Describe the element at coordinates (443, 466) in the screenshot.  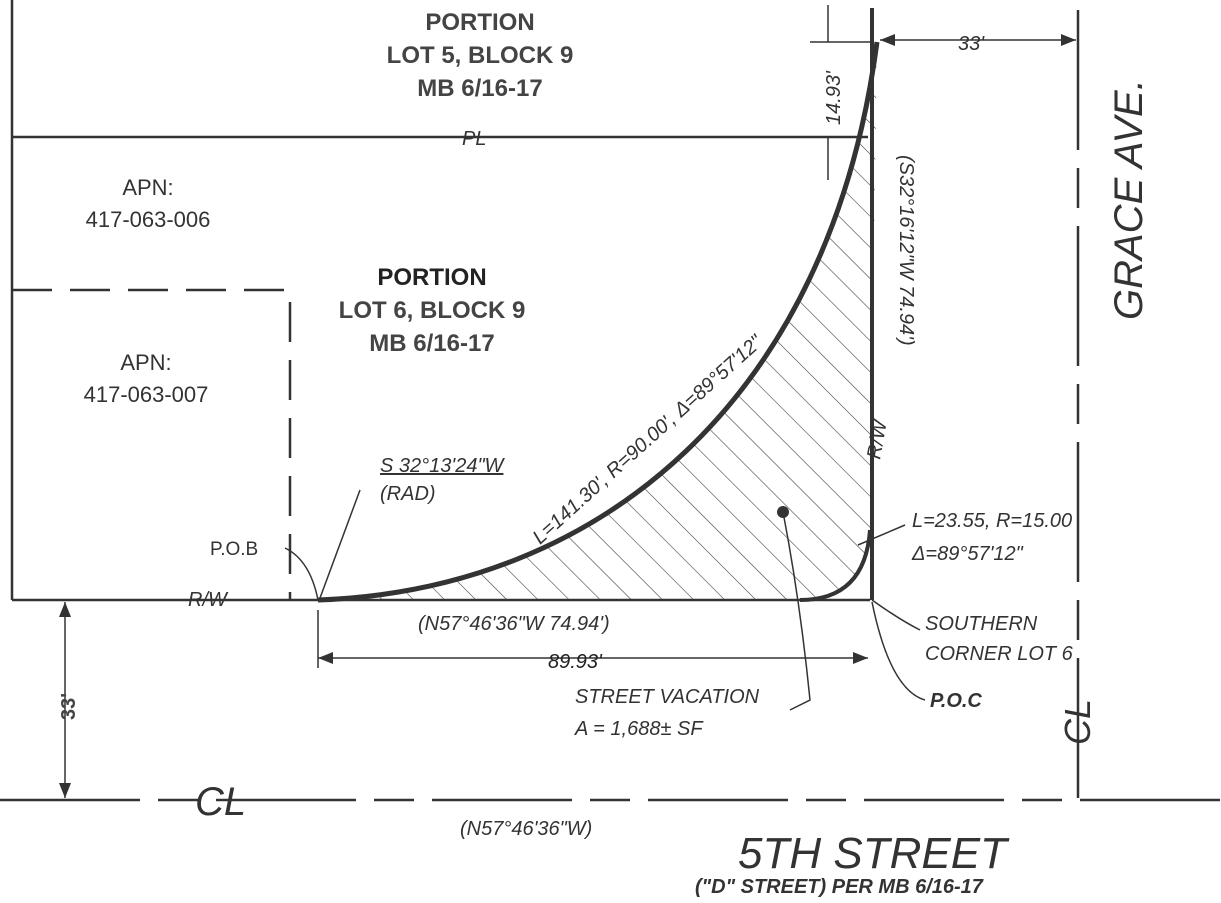
I see `label: S 32°13'24"W` at that location.